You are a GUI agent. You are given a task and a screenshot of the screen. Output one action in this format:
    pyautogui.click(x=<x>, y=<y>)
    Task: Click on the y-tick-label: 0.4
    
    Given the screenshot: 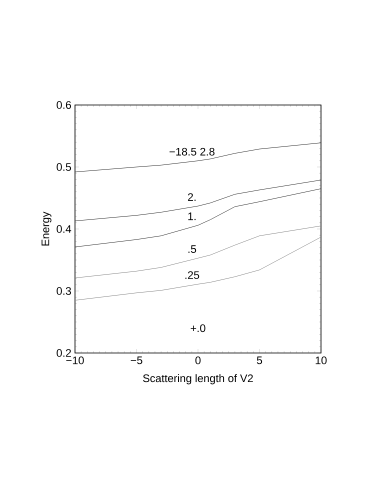 What is the action you would take?
    pyautogui.click(x=64, y=229)
    